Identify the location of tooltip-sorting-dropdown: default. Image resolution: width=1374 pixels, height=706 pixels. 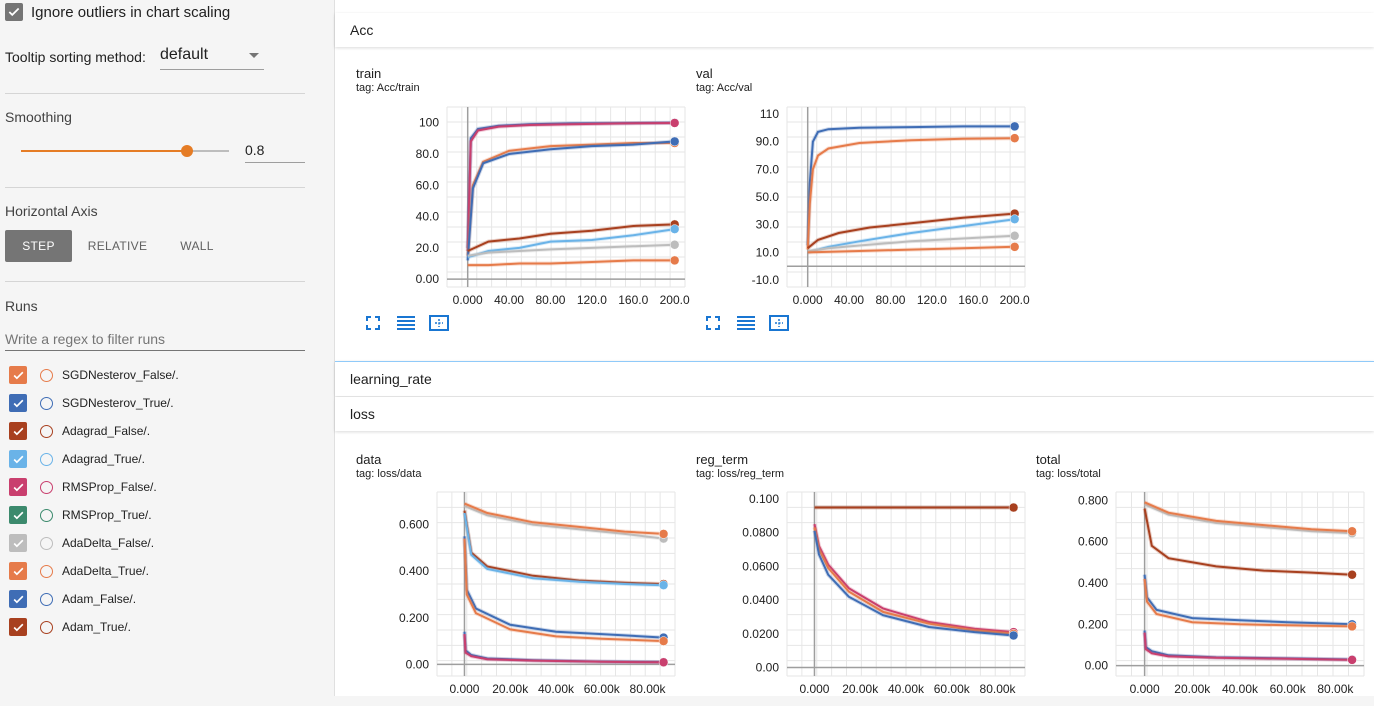
(212, 57).